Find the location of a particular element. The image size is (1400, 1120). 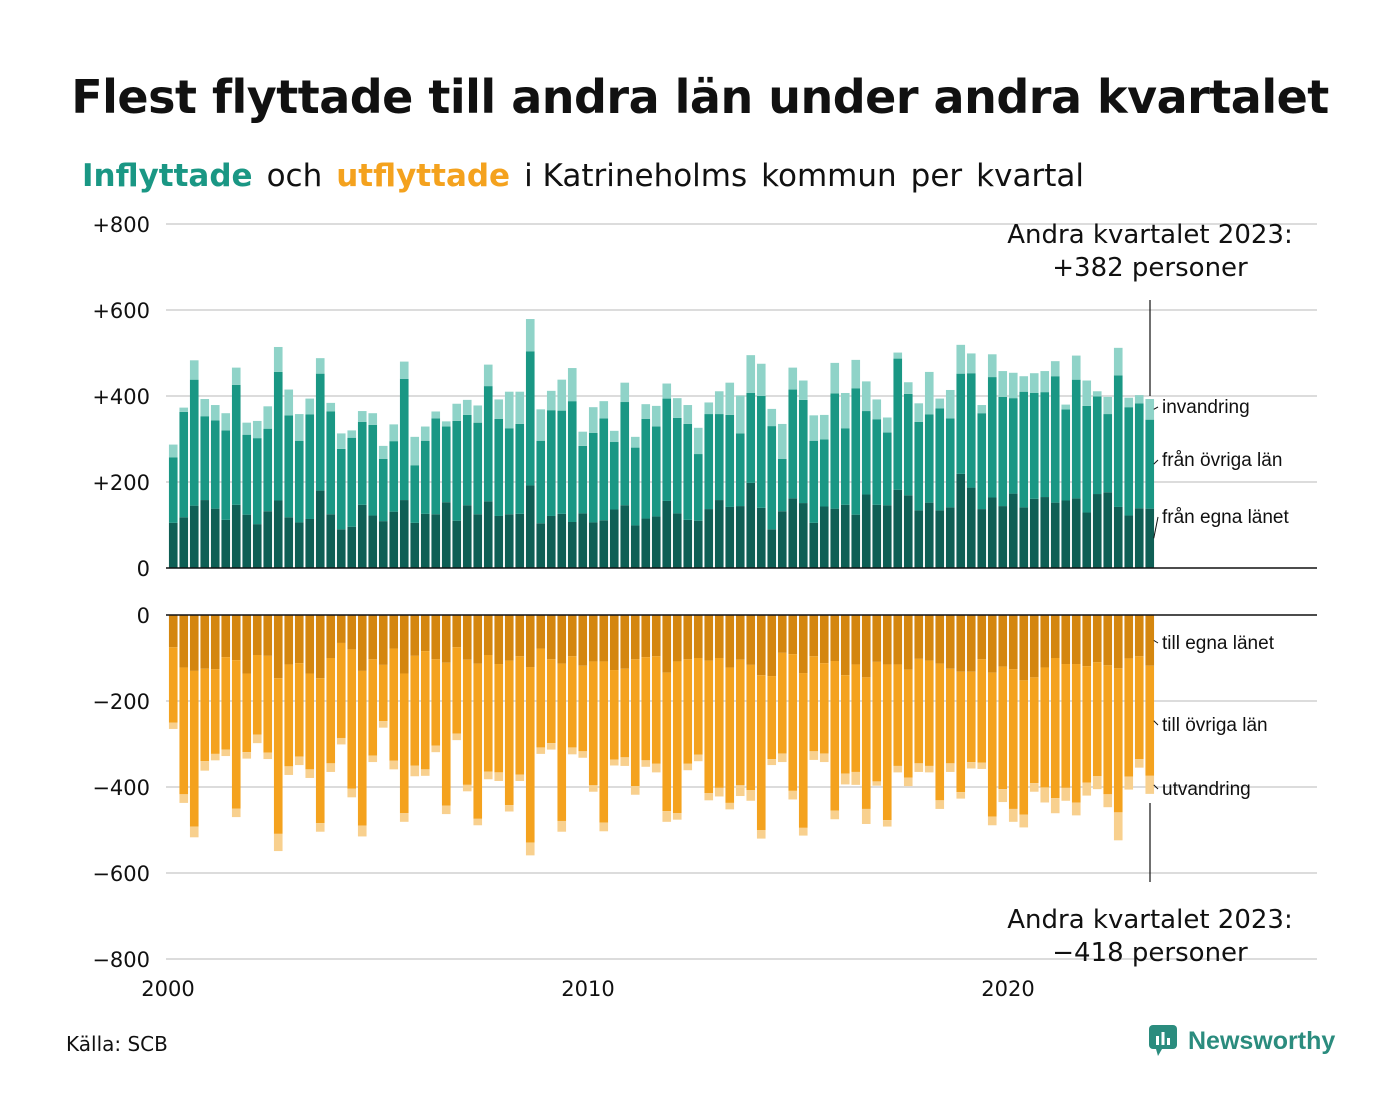

subtitle-kommun: kommun is located at coordinates (829, 176).